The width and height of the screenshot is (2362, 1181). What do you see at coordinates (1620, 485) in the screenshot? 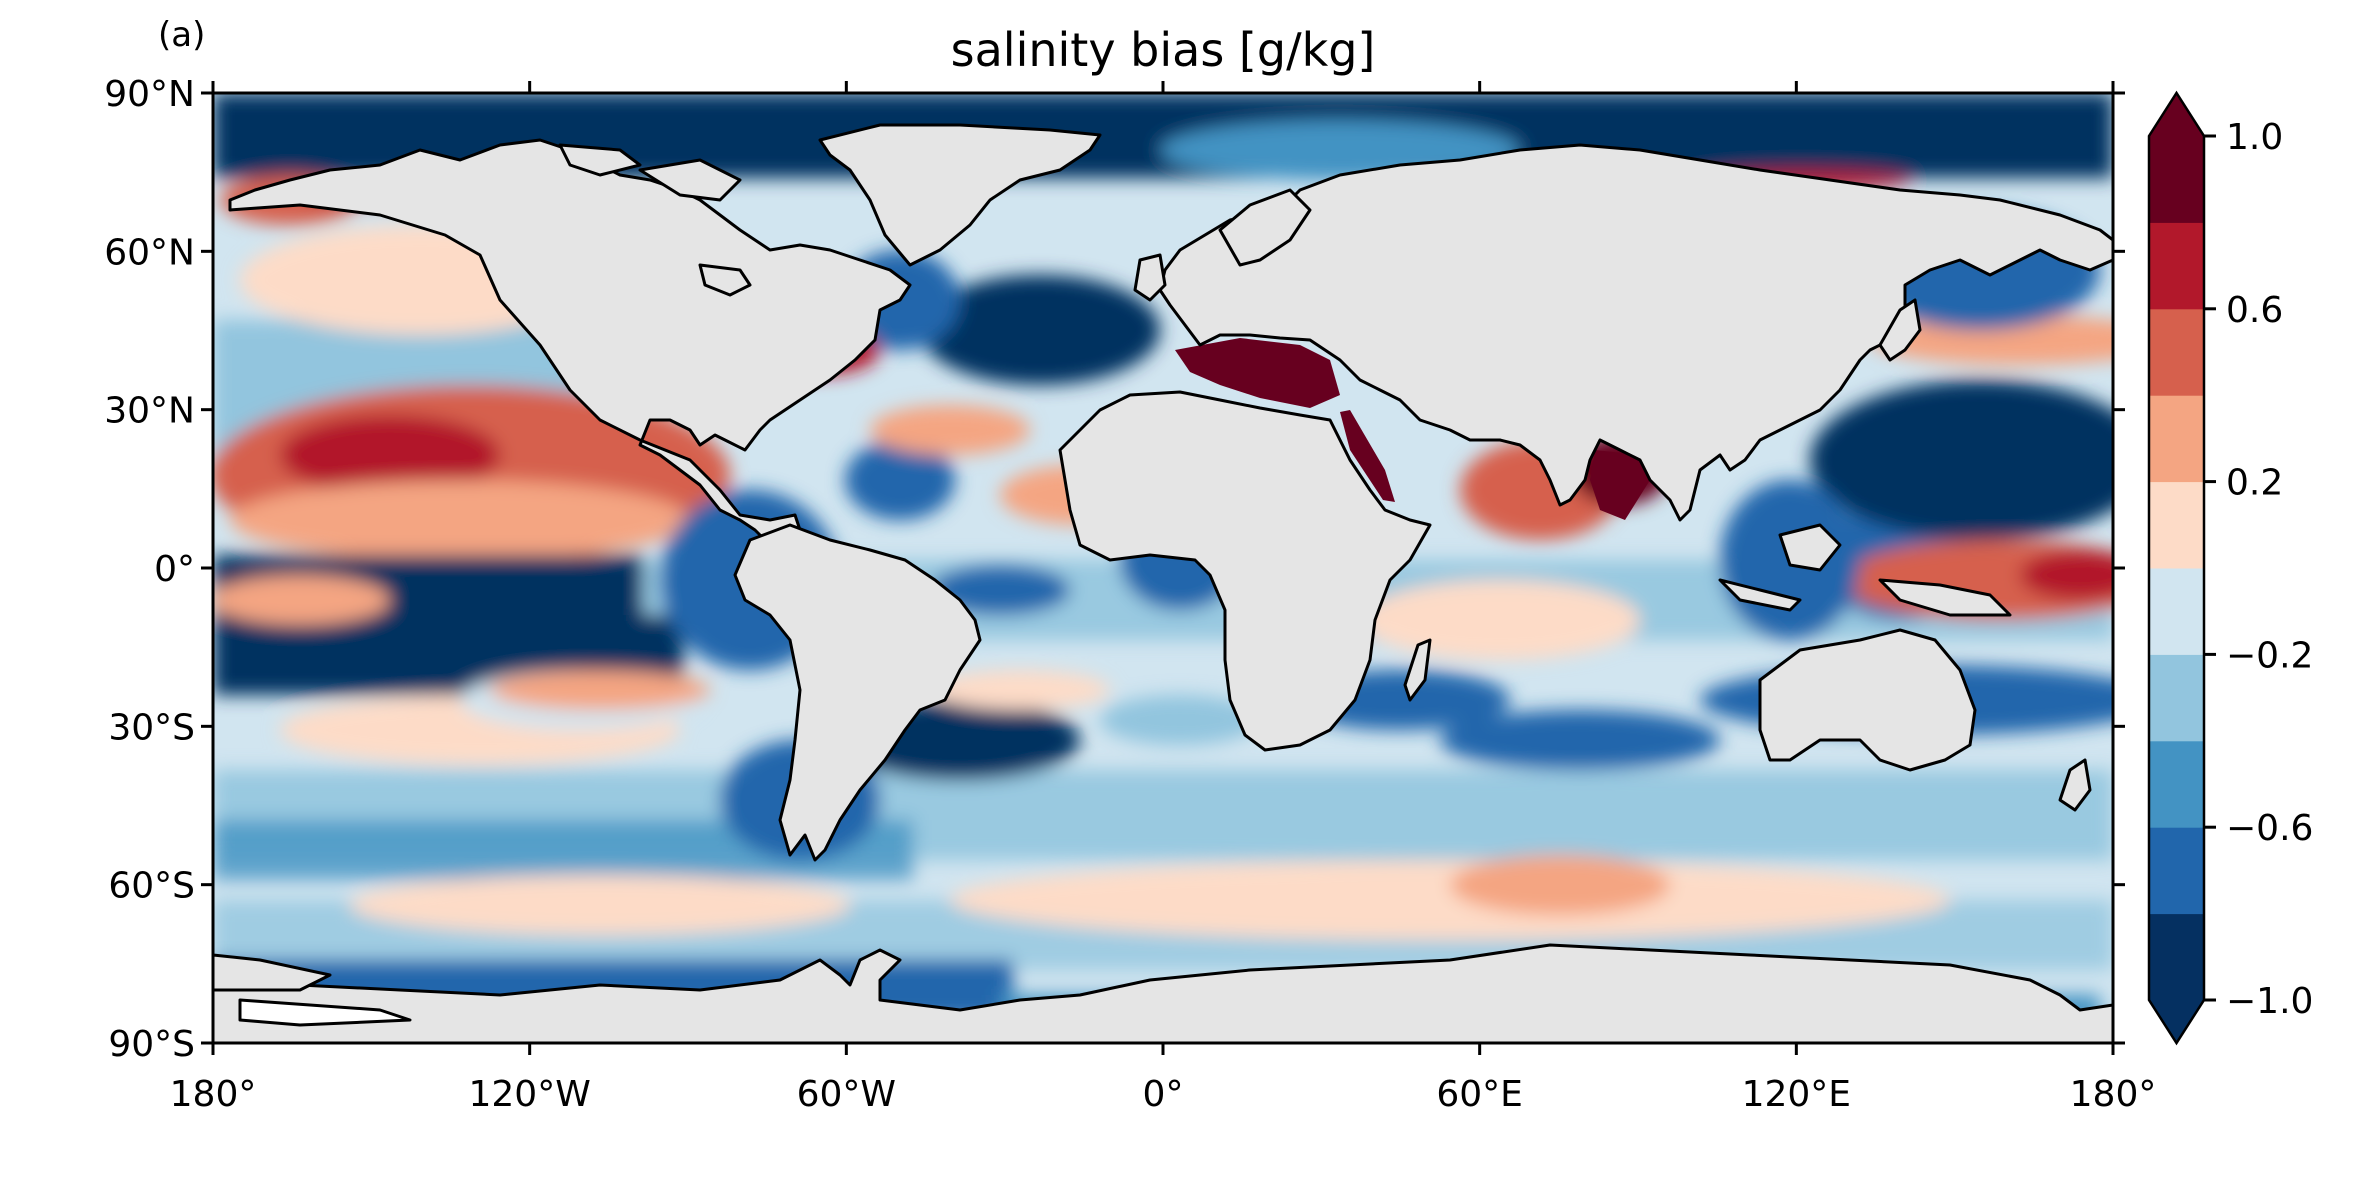
I see `bay-of-bengal-bias-patch` at bounding box center [1620, 485].